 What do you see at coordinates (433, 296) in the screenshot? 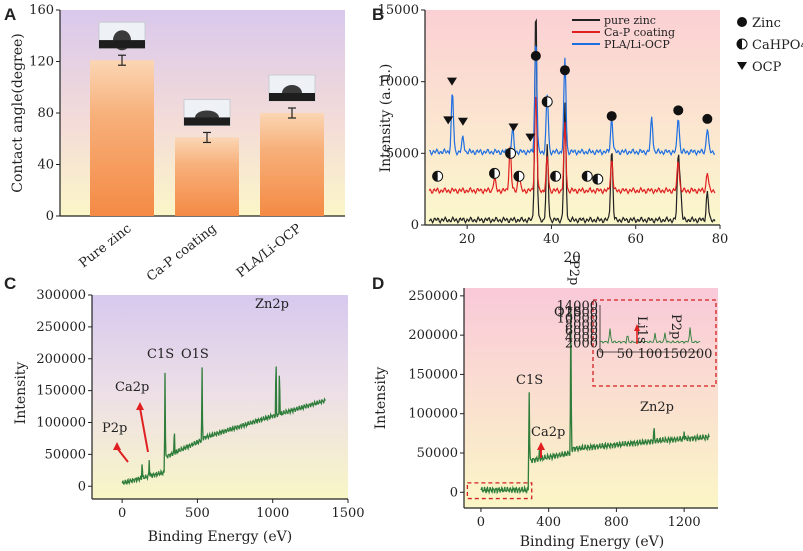
I see `panel-d-ytick-label: 250000` at bounding box center [433, 296].